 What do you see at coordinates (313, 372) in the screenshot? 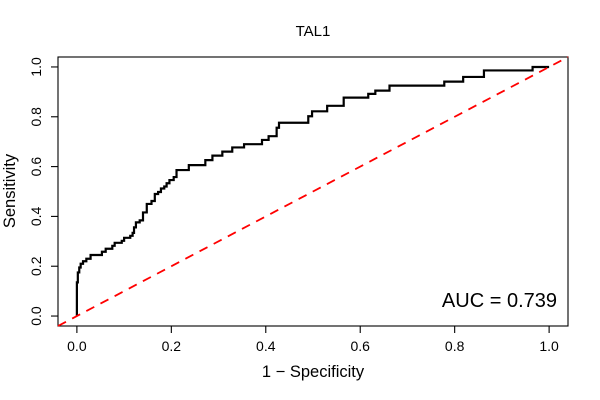
I see `x-axis-label: 1 − Specificity` at bounding box center [313, 372].